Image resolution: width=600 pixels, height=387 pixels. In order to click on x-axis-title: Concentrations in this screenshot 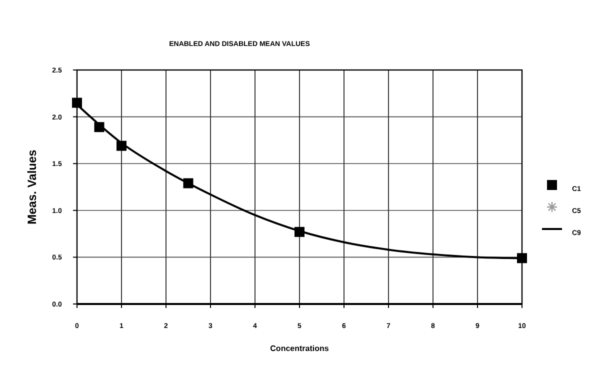, I will do `click(300, 348)`.